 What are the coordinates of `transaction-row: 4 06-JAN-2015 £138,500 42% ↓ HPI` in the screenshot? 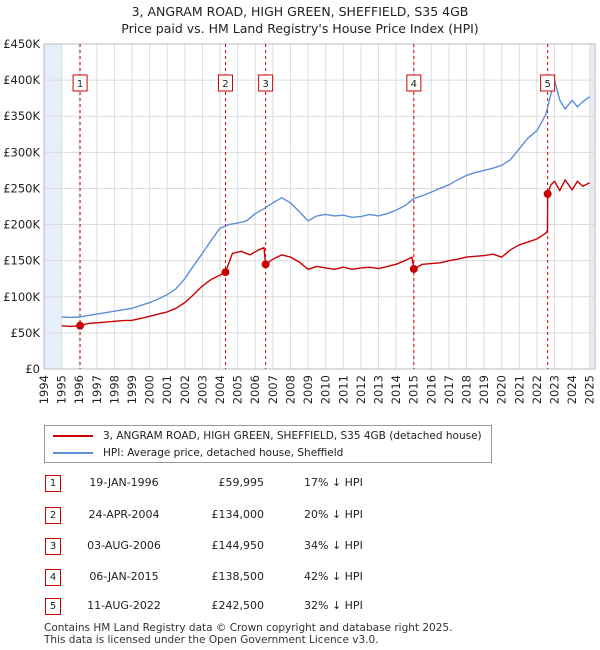 It's located at (244, 578).